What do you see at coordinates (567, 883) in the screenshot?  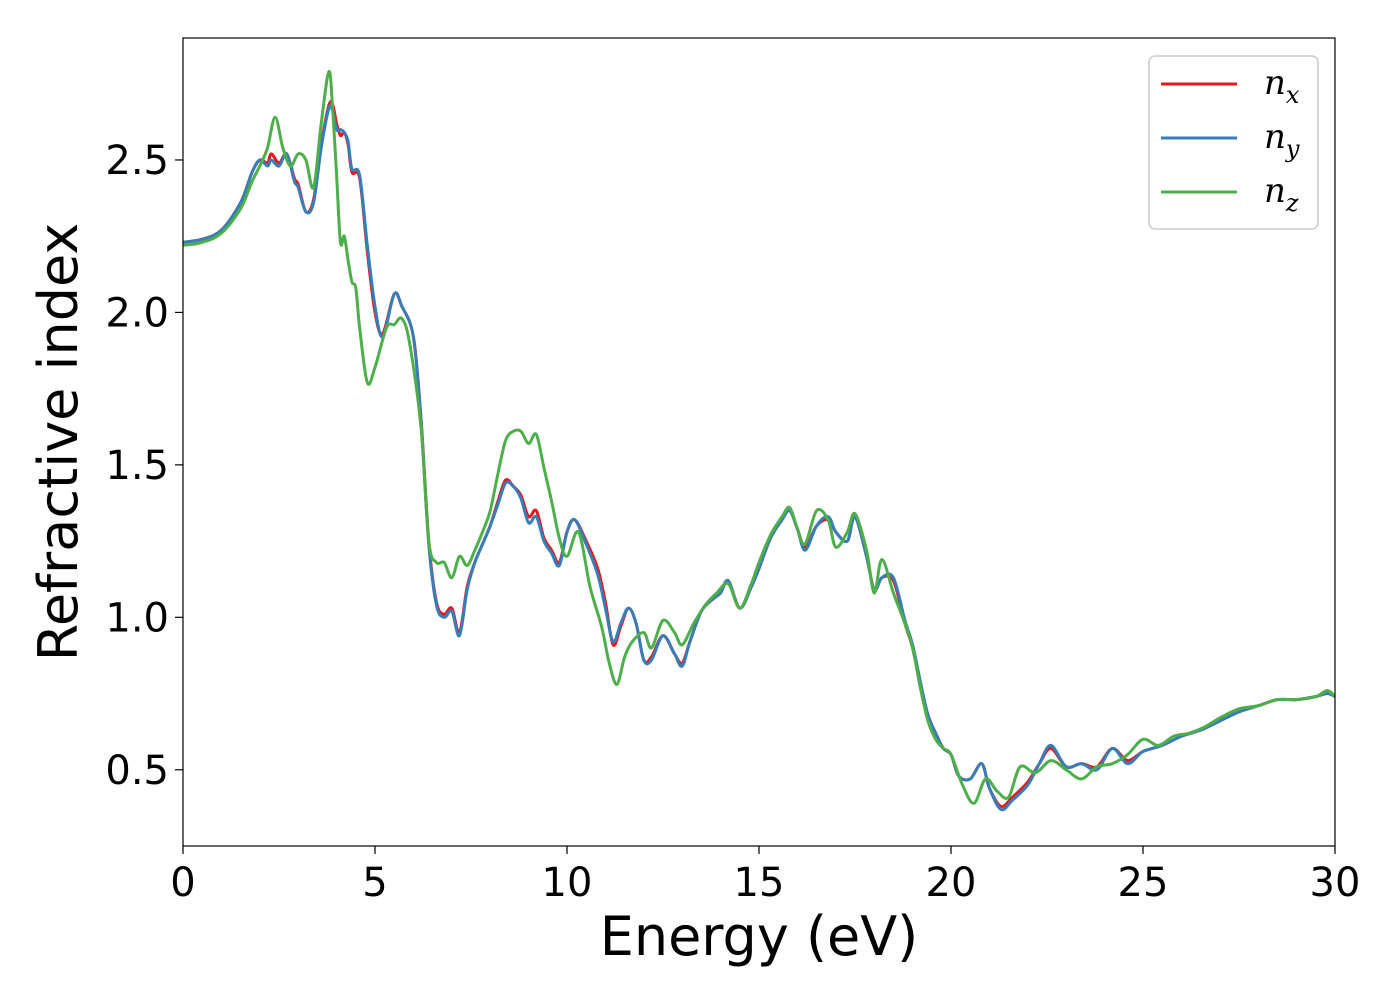 I see `x-tick-label: 10` at bounding box center [567, 883].